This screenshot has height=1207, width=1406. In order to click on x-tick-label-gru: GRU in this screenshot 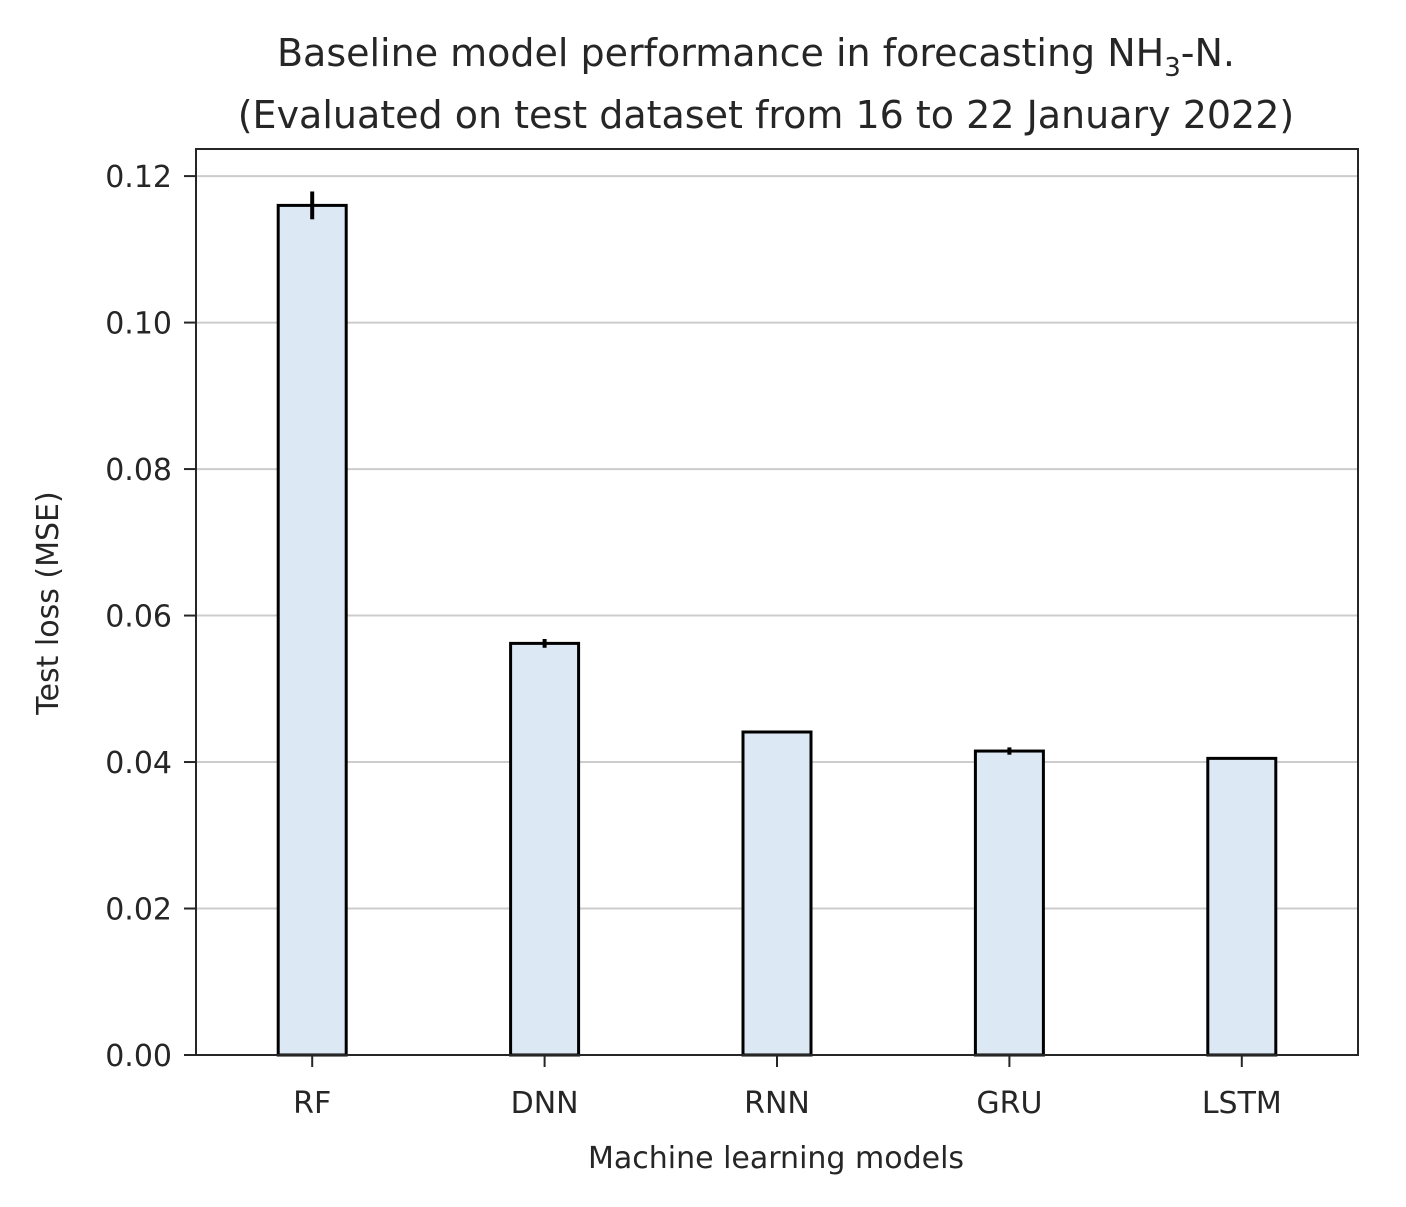, I will do `click(1009, 1103)`.